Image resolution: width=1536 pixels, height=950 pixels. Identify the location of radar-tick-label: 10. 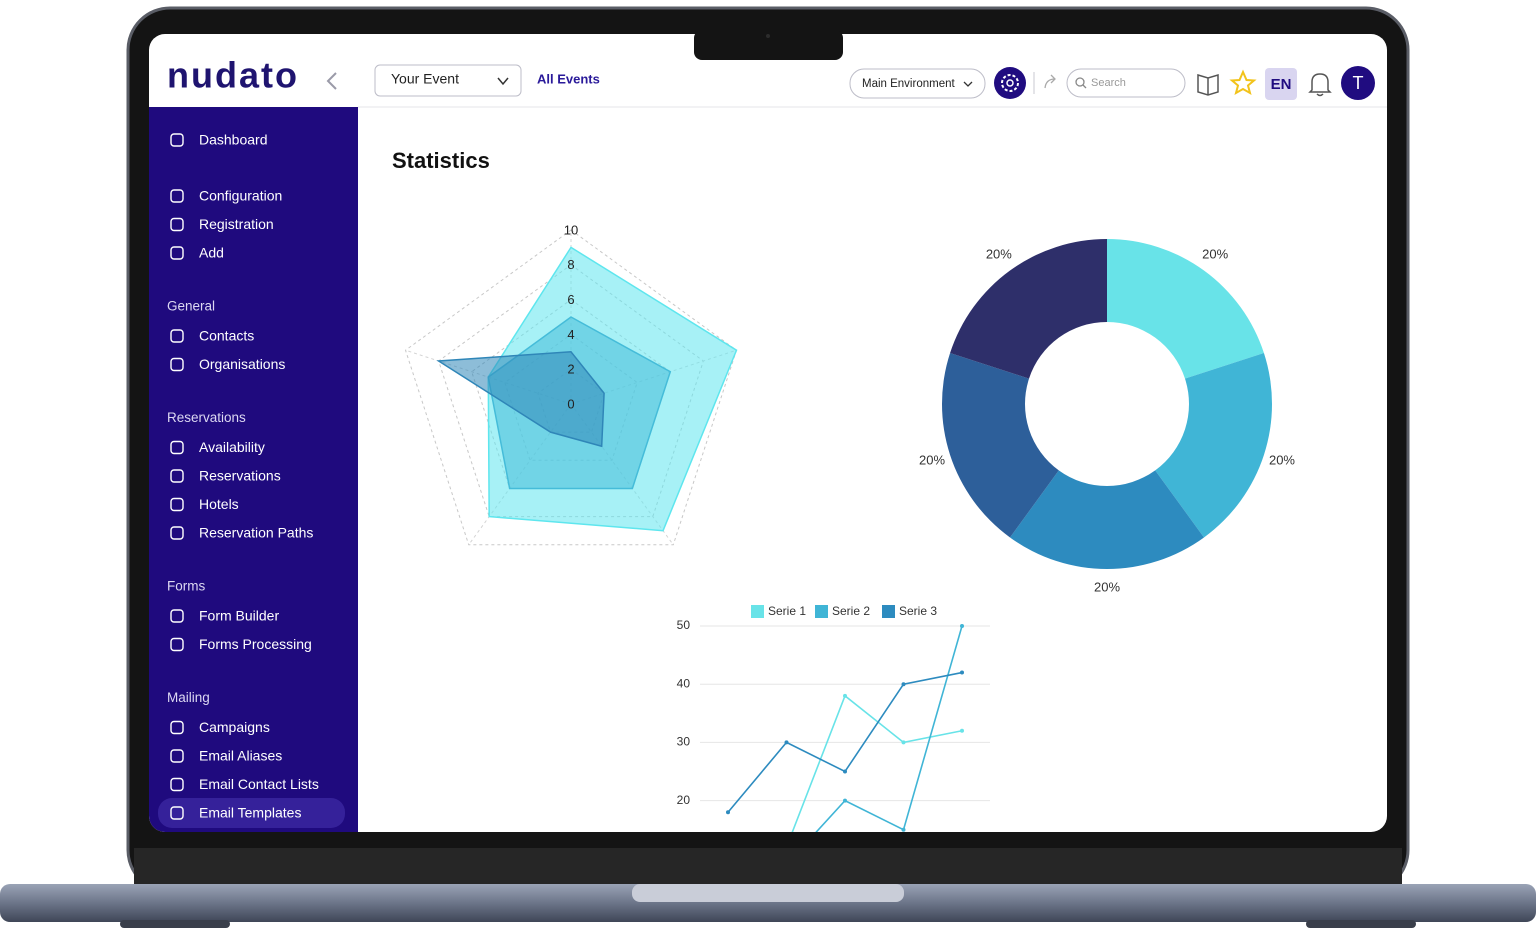
(571, 229).